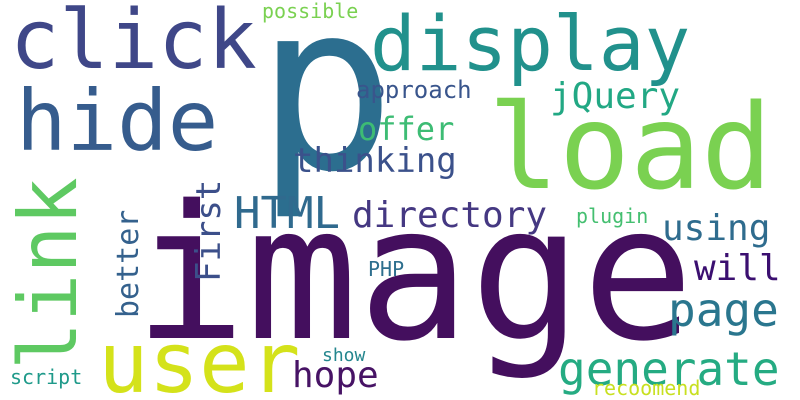 The image size is (800, 400). Describe the element at coordinates (669, 369) in the screenshot. I see `word-generate: generate` at that location.